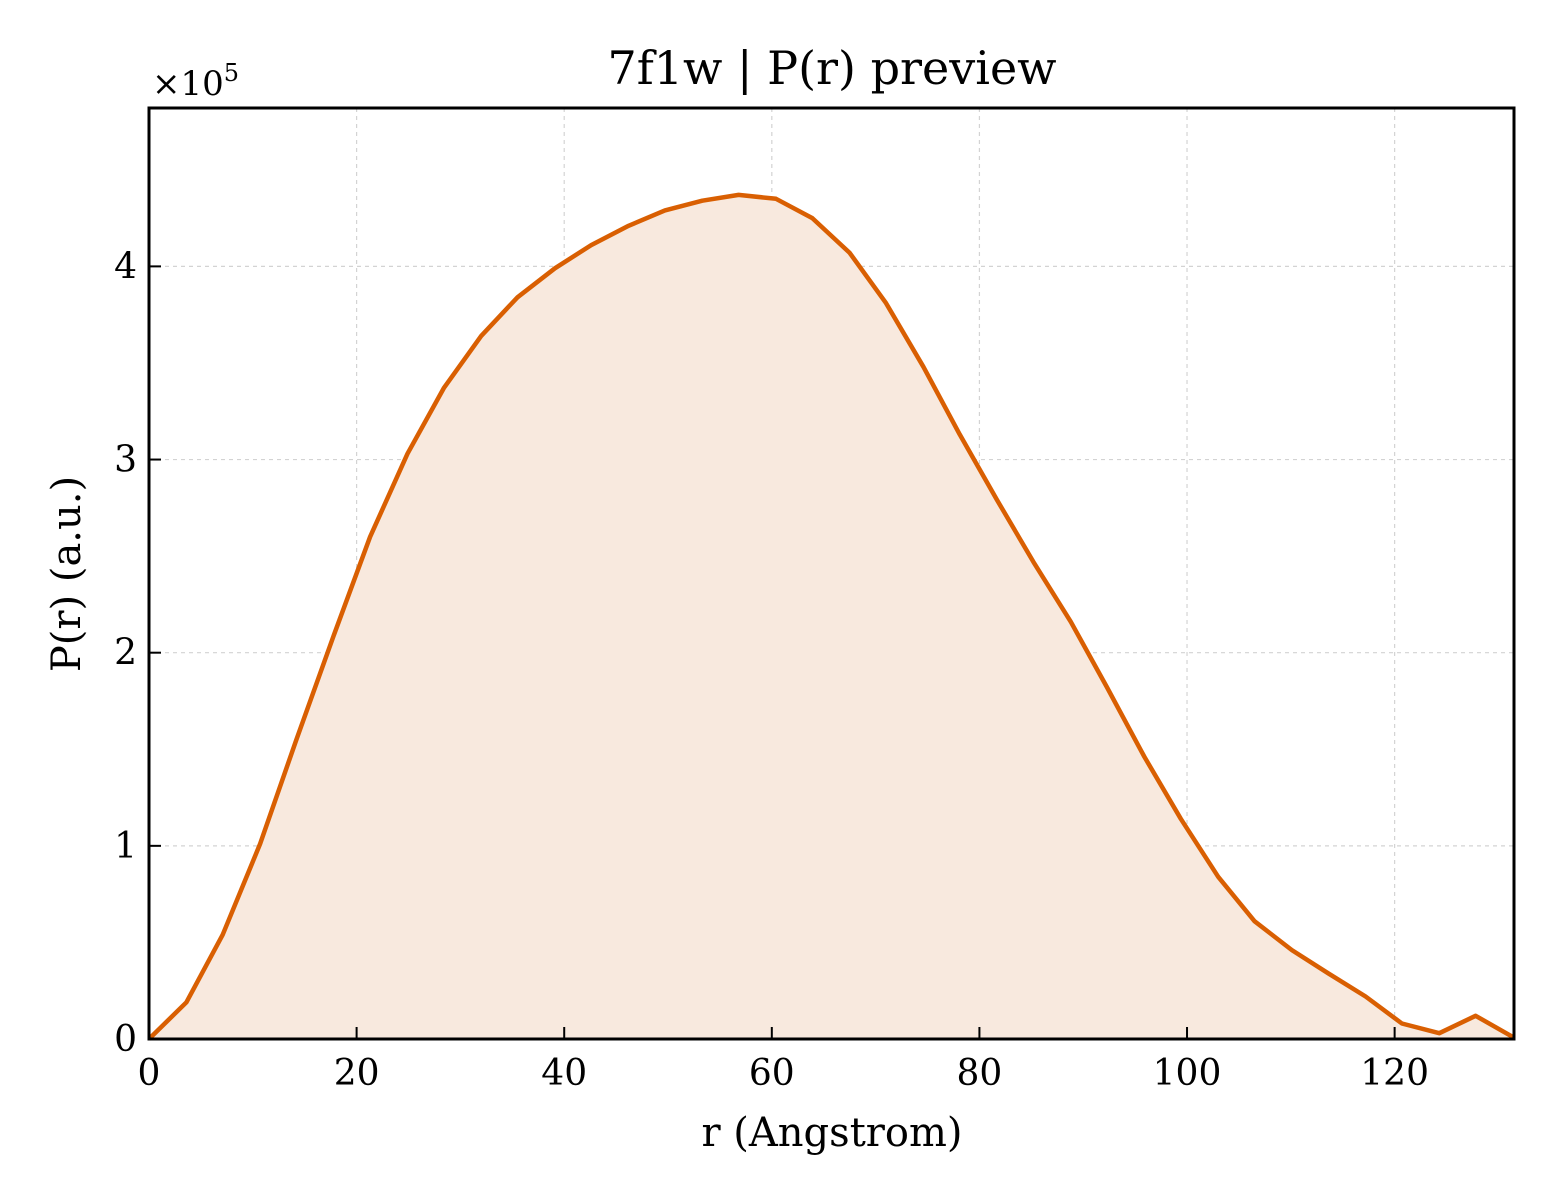 Image resolution: width=1560 pixels, height=1200 pixels. What do you see at coordinates (772, 1073) in the screenshot?
I see `x-tick-label: 60` at bounding box center [772, 1073].